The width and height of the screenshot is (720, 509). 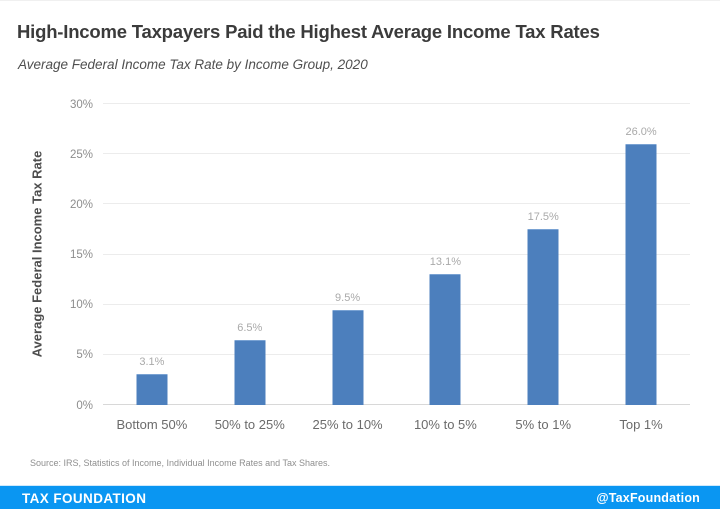 I want to click on bar-slot: 13.1% 10% to 5%, so click(x=445, y=268).